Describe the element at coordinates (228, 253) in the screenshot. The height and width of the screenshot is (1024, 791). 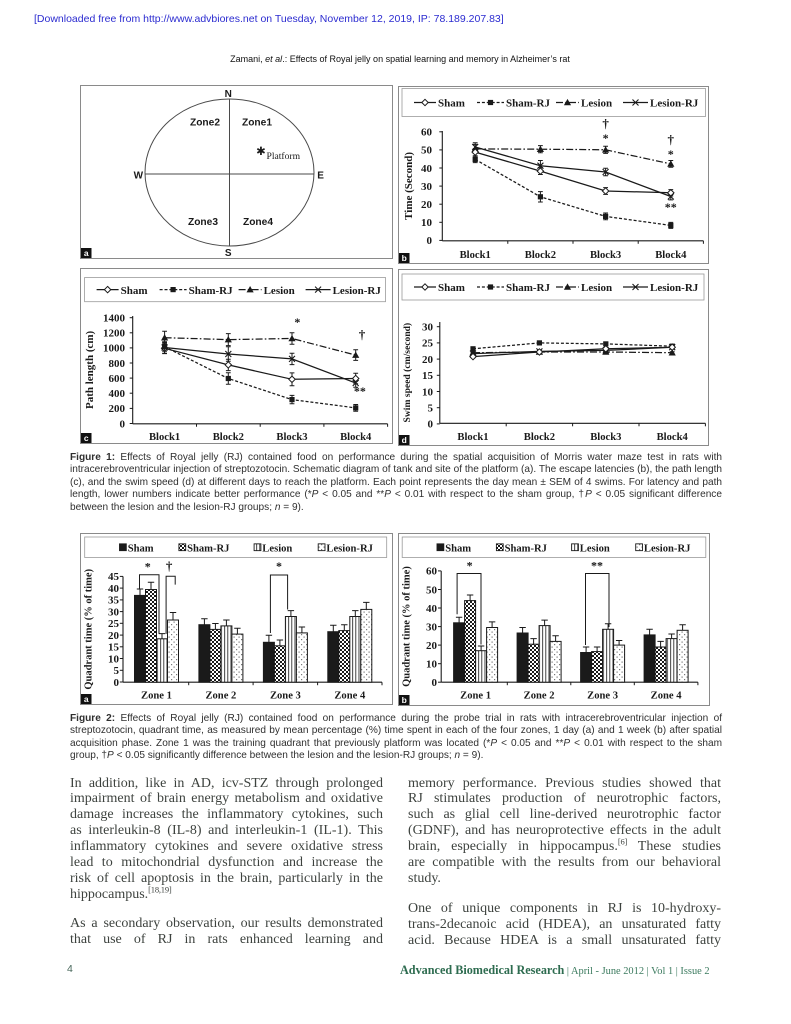
I see `svg-text: S` at that location.